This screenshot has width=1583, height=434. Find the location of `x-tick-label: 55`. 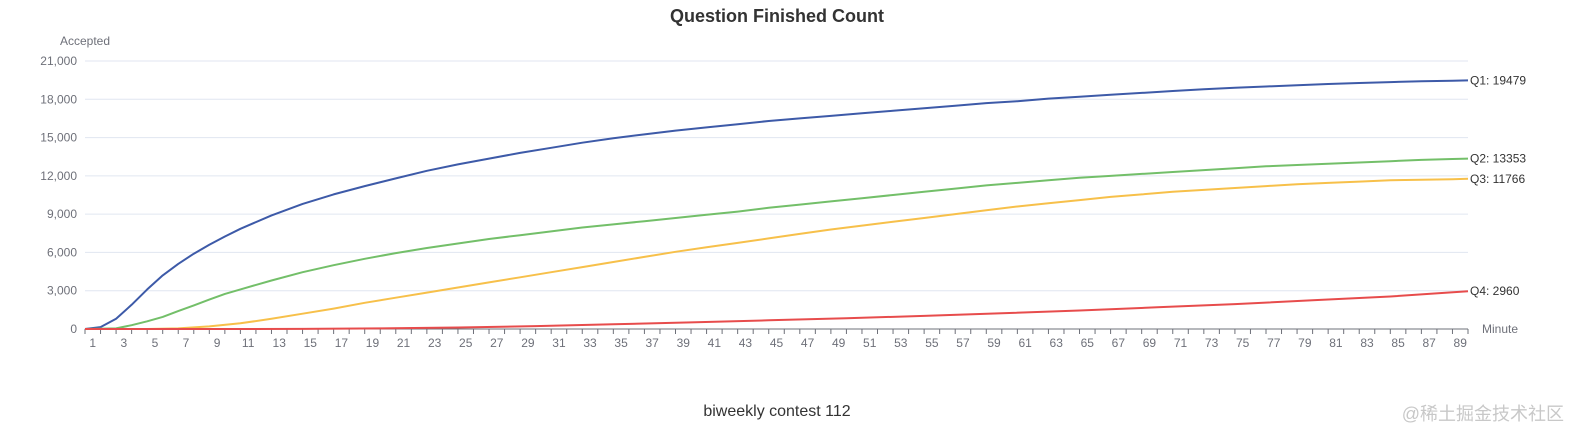

x-tick-label: 55 is located at coordinates (932, 343).